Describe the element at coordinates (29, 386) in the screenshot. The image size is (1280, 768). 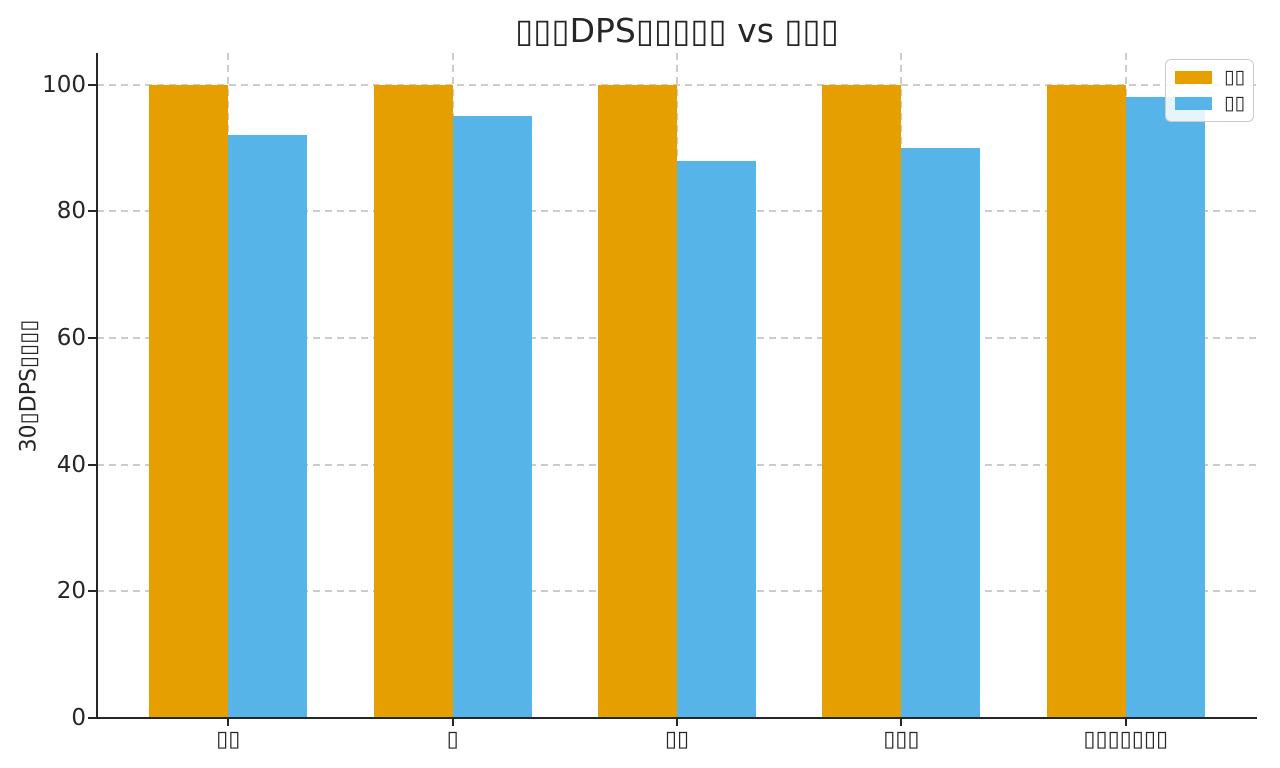
I see `y-axis-label: 30▯DPS▯▯▯▯` at that location.